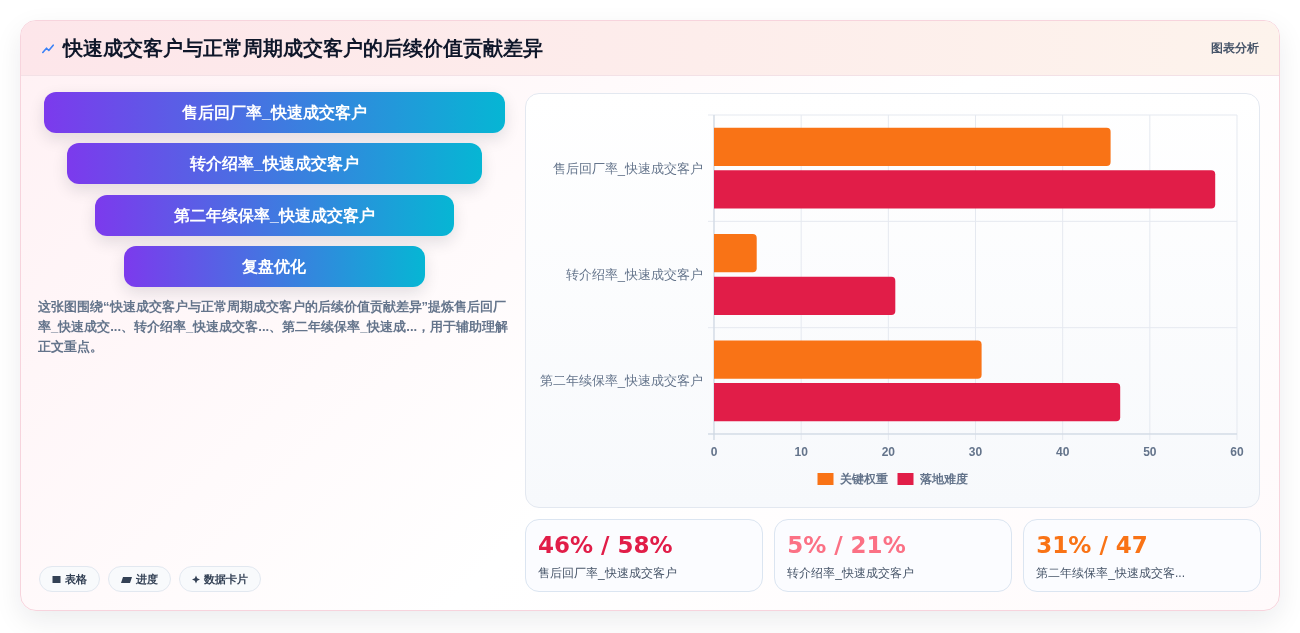  Describe the element at coordinates (627, 168) in the screenshot. I see `y-tick-label: 售后回厂率_快速成交客户` at that location.